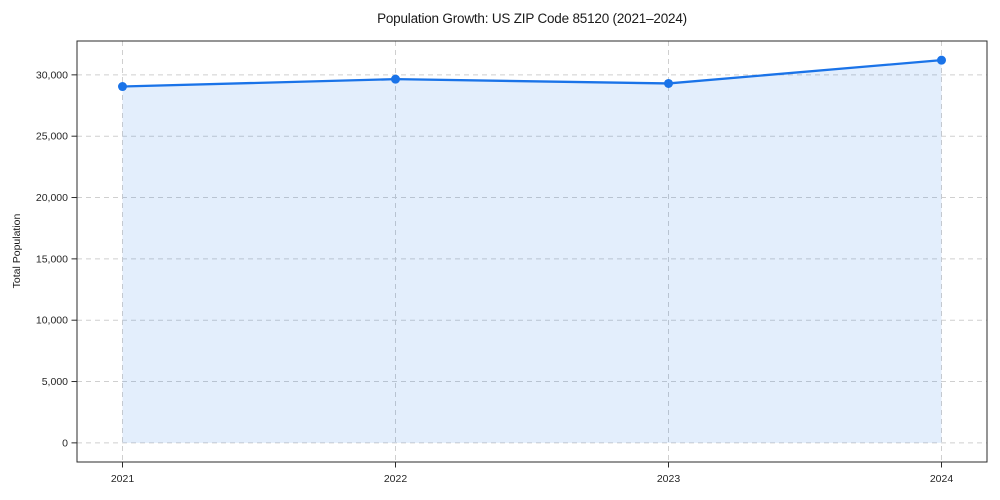 Image resolution: width=1000 pixels, height=500 pixels. What do you see at coordinates (669, 479) in the screenshot?
I see `x-tick-label: 2023` at bounding box center [669, 479].